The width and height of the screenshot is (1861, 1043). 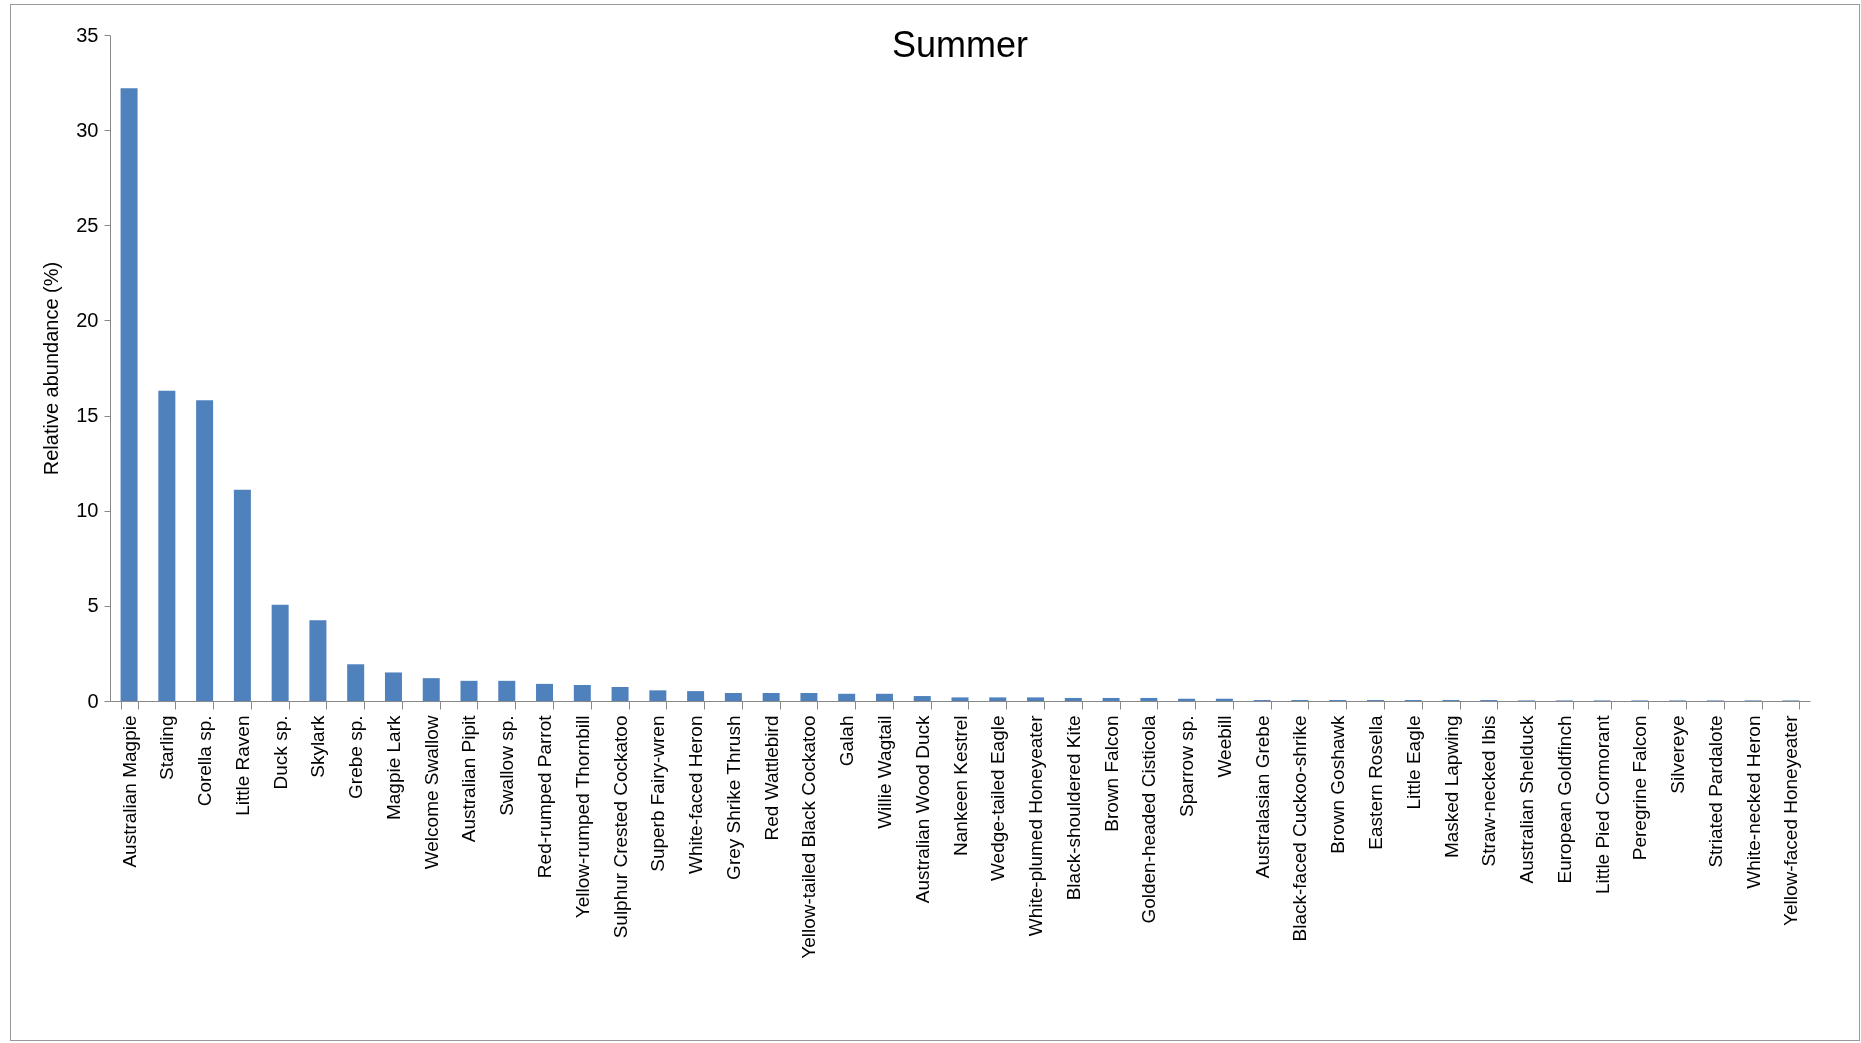 I want to click on x-tick-label: Eastern Rosella, so click(x=1375, y=782).